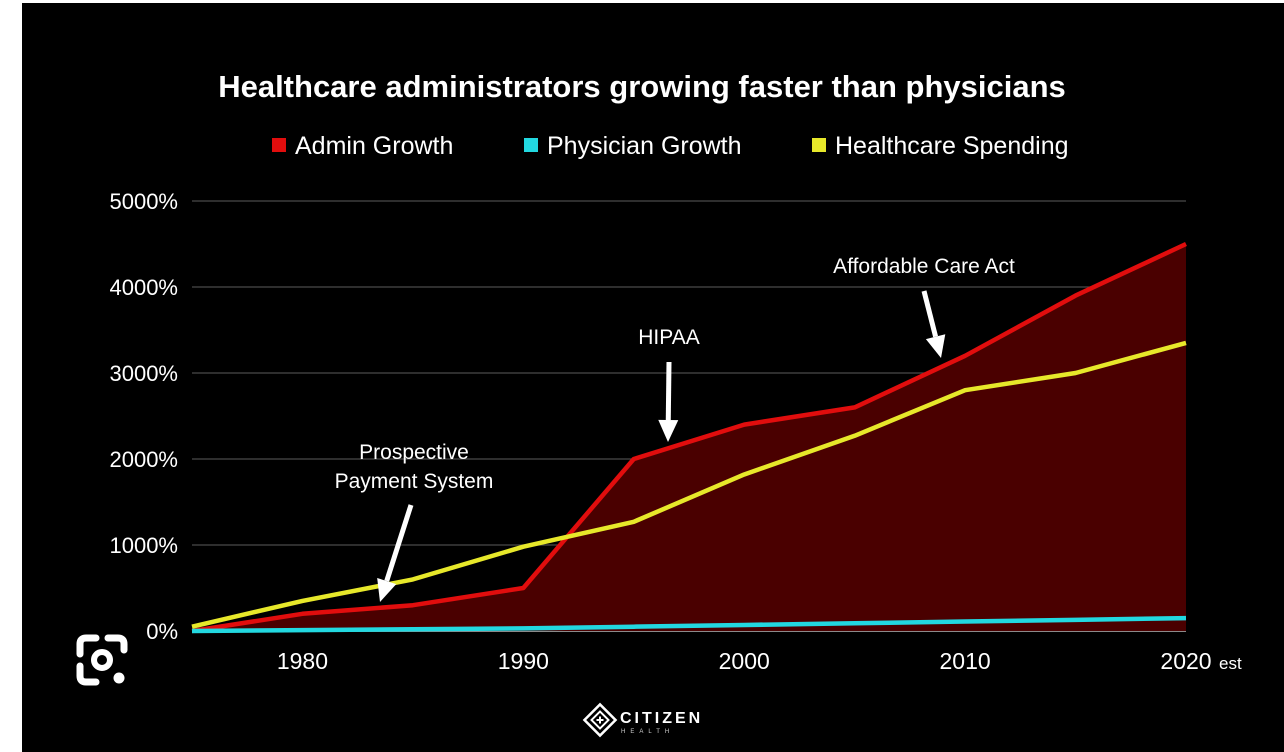  What do you see at coordinates (744, 661) in the screenshot?
I see `x-tick-label: 2000` at bounding box center [744, 661].